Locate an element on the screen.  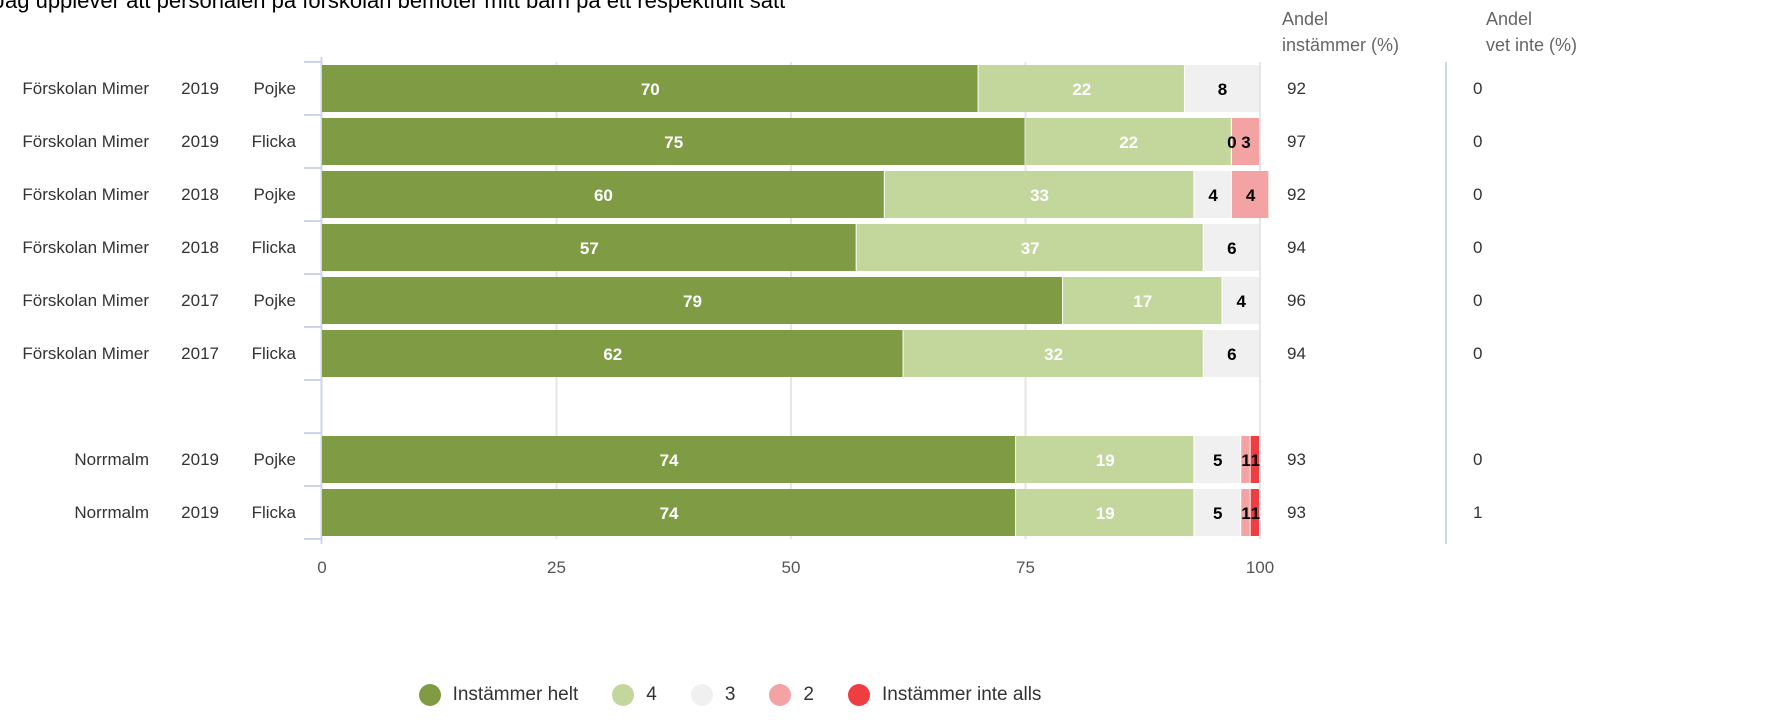
legend-label: Instämmer inte alls is located at coordinates (961, 694).